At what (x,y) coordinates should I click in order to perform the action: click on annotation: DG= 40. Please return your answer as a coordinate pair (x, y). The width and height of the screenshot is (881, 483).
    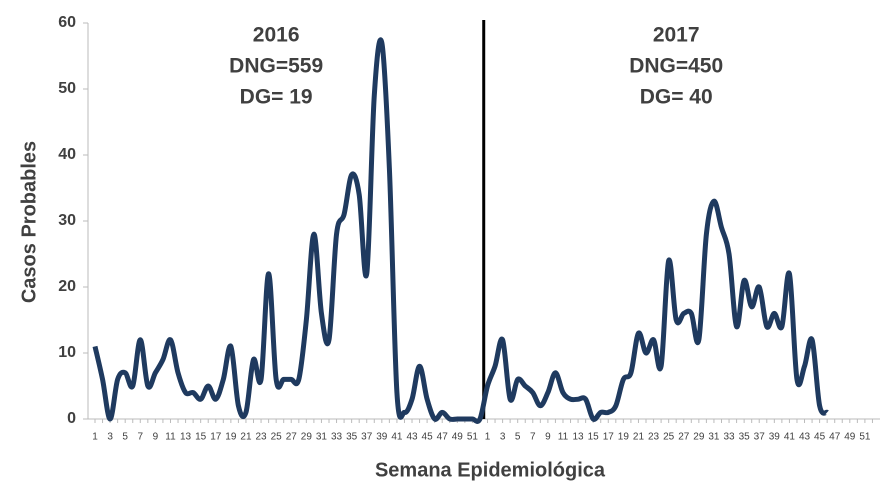
    Looking at the image, I should click on (676, 97).